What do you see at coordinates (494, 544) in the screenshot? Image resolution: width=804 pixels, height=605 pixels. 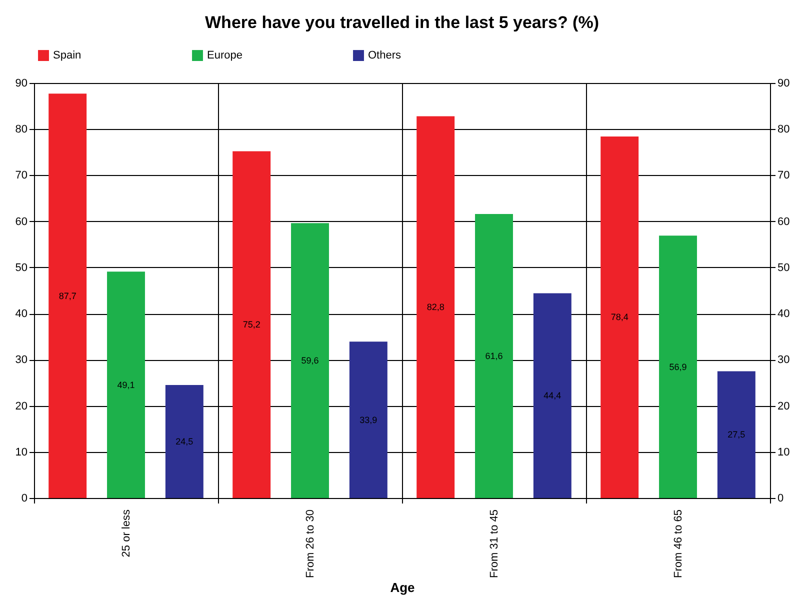 I see `x-tick-label: From 31 to 45` at bounding box center [494, 544].